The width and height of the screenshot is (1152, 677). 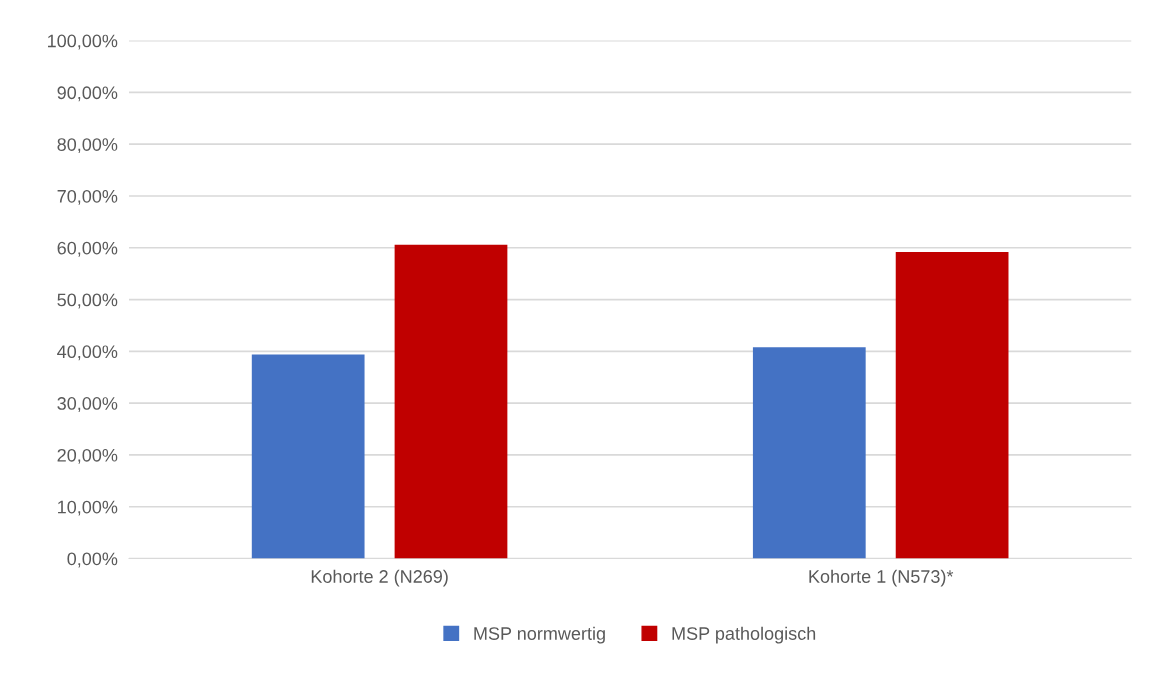 What do you see at coordinates (87, 301) in the screenshot?
I see `y-tick-label: 50,00%` at bounding box center [87, 301].